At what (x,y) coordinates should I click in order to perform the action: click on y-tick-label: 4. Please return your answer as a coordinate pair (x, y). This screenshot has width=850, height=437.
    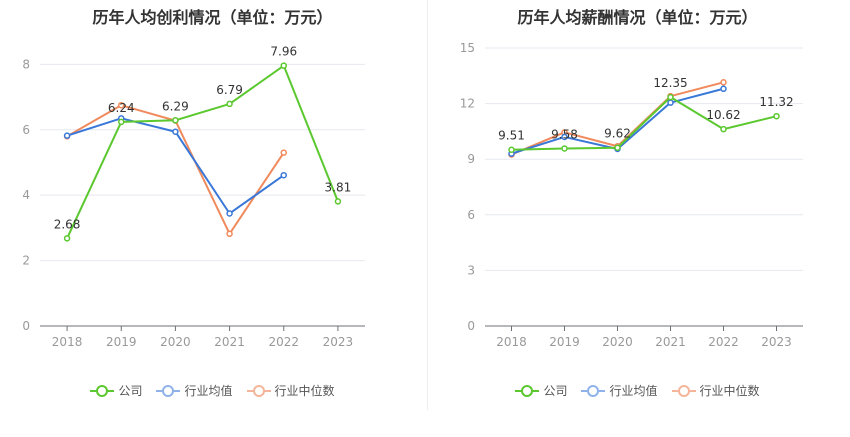
    Looking at the image, I should click on (26, 195).